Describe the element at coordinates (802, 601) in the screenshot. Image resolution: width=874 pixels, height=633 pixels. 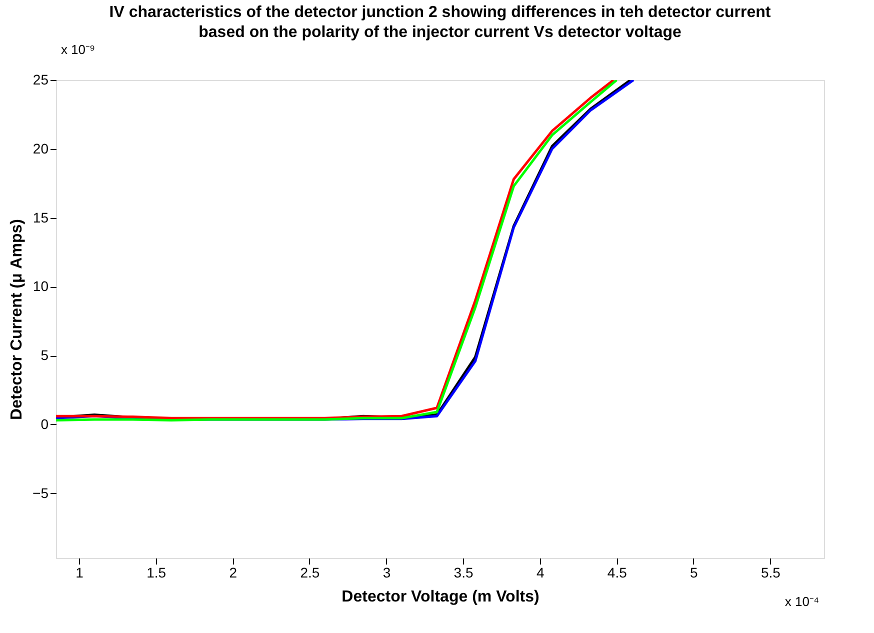
I see `text: x 10⁻⁴` at that location.